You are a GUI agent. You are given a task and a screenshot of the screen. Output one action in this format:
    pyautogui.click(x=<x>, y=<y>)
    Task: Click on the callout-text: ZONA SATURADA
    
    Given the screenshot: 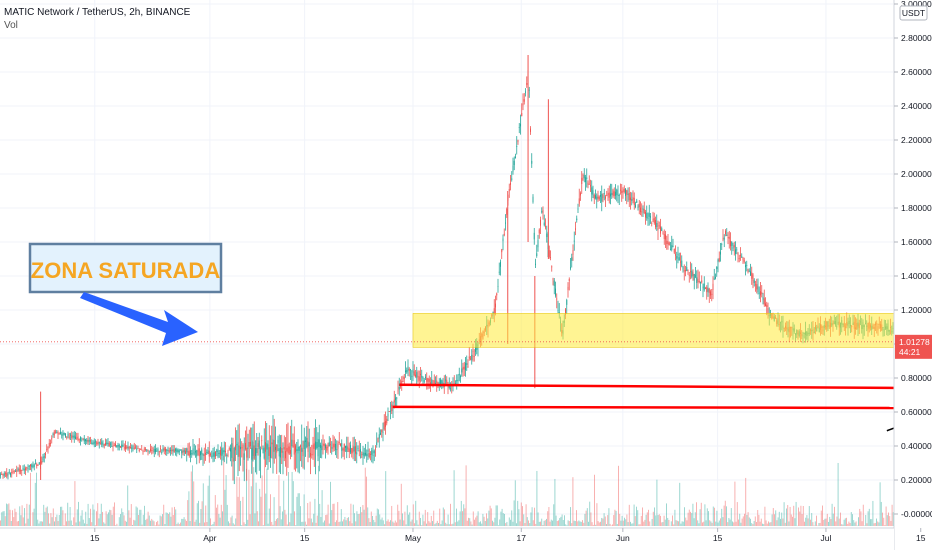 What is the action you would take?
    pyautogui.click(x=126, y=270)
    